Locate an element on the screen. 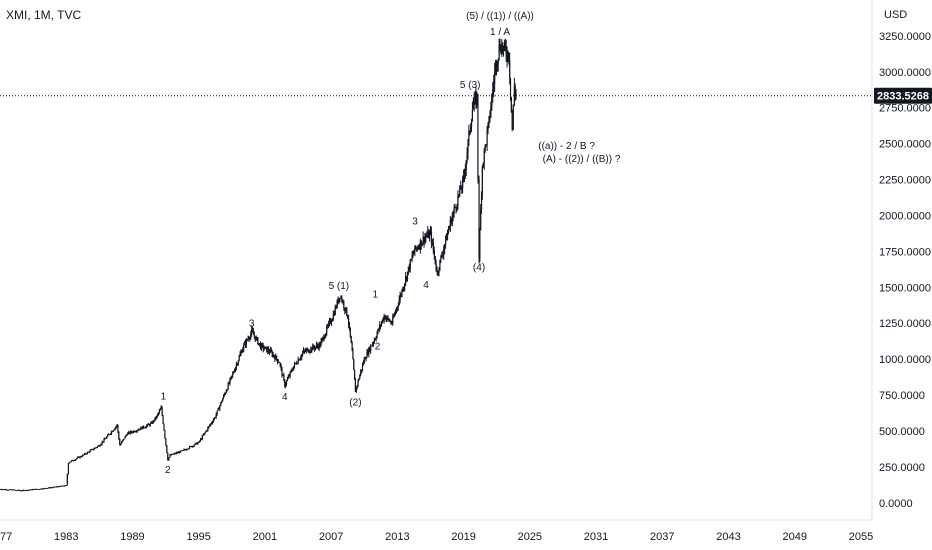 The height and width of the screenshot is (550, 932). y-tick-label: 2250.0000 is located at coordinates (905, 181).